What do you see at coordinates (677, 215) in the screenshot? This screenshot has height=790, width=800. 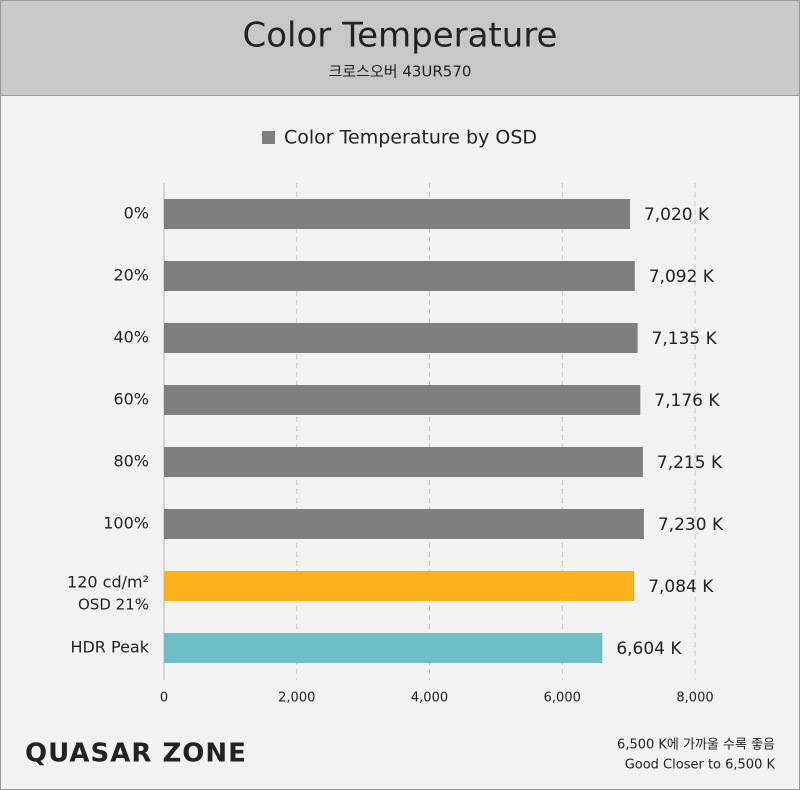 I see `value-label: 7,020 K` at bounding box center [677, 215].